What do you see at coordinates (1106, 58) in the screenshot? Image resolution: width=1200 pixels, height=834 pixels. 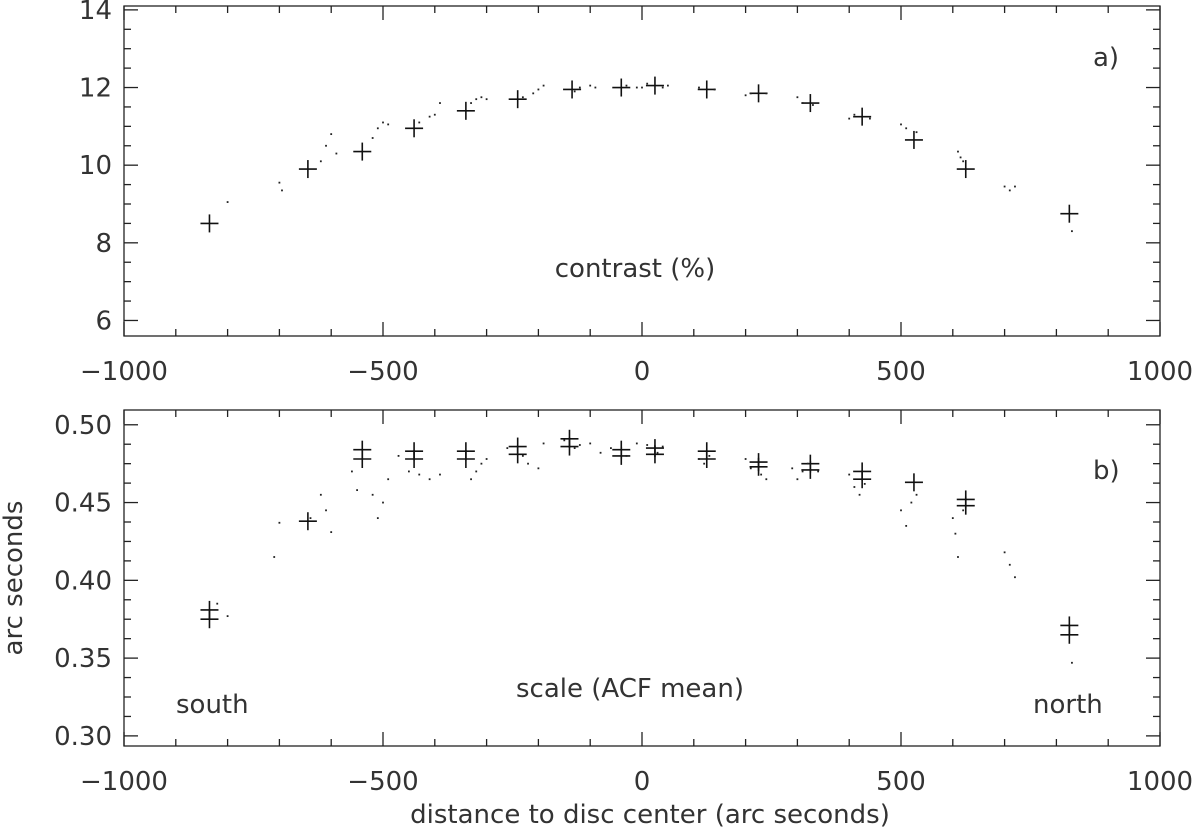 I see `panel-a-label: a)` at bounding box center [1106, 58].